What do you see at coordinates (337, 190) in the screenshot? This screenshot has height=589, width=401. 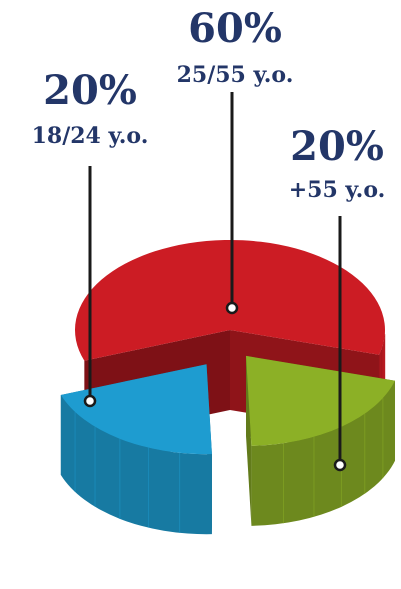 I see `slice-1-age-label: +55 y.o.` at bounding box center [337, 190].